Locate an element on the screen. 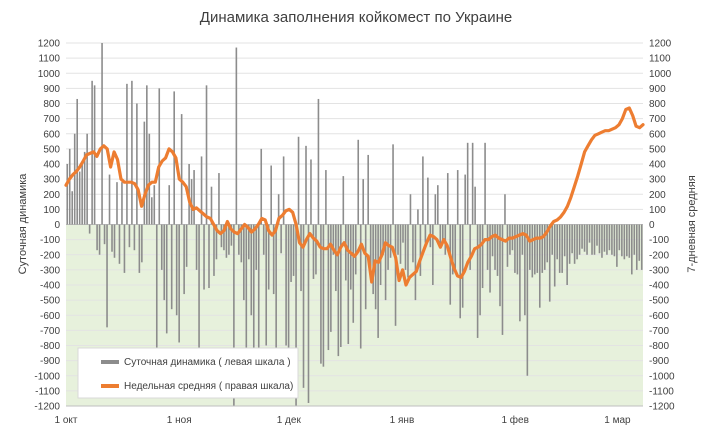  y-tick-left-label: 800 is located at coordinates (51, 104).